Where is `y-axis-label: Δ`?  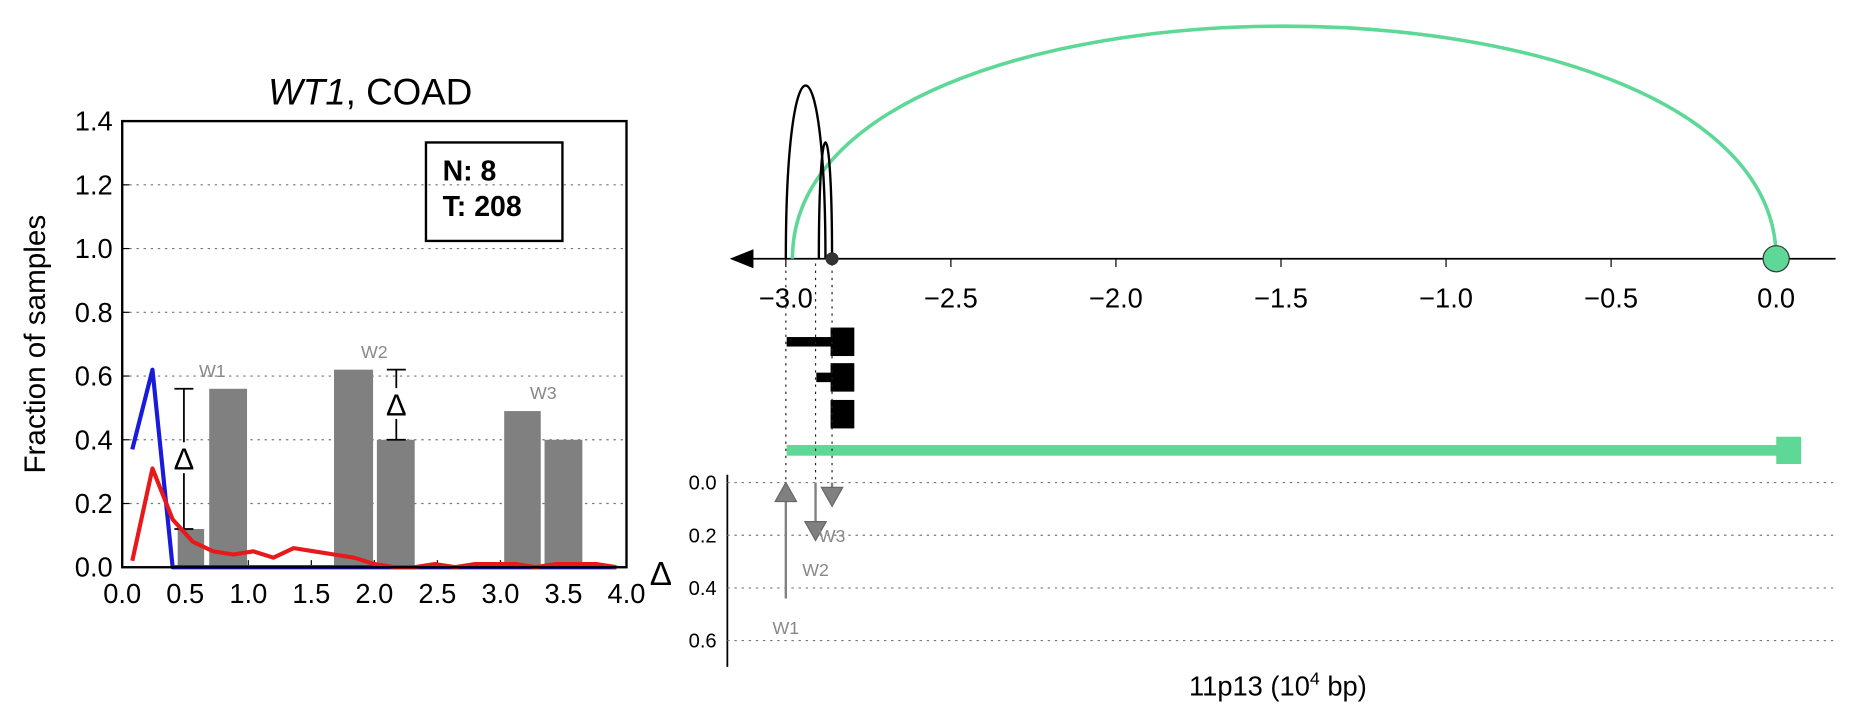 y-axis-label: Δ is located at coordinates (661, 574).